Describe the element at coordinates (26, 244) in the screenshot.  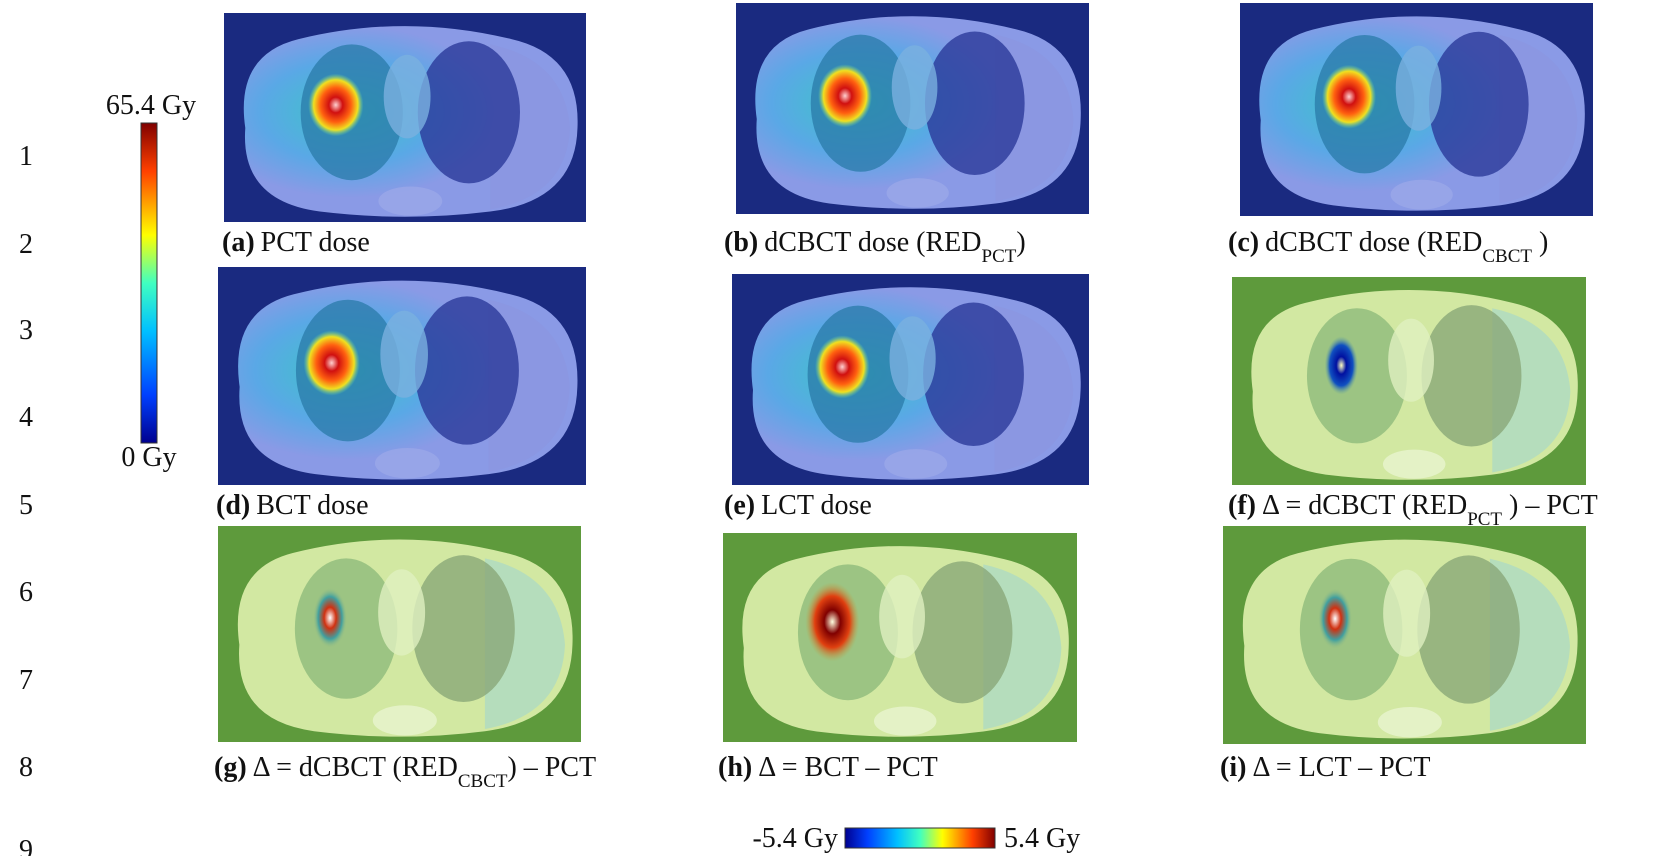
I see `line-number: 2` at that location.